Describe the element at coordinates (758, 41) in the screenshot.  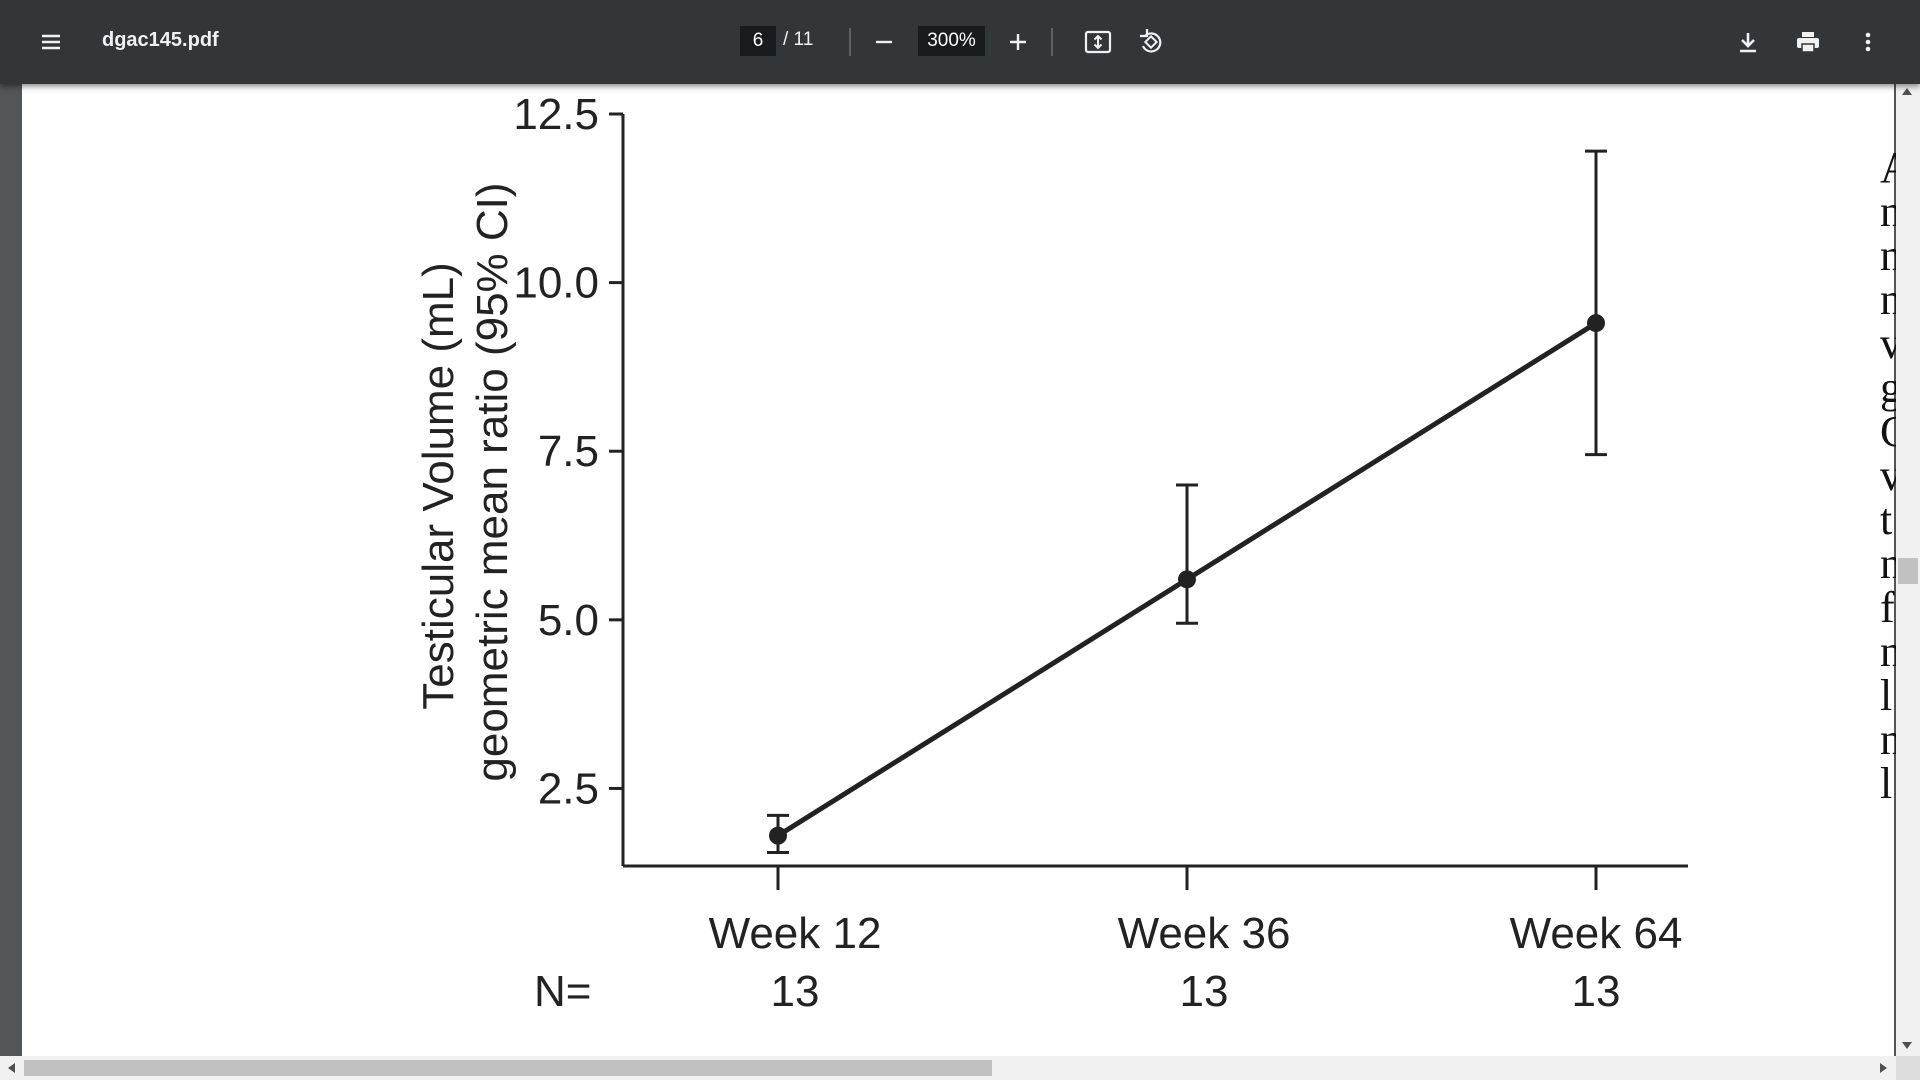
I see `page-number-input` at that location.